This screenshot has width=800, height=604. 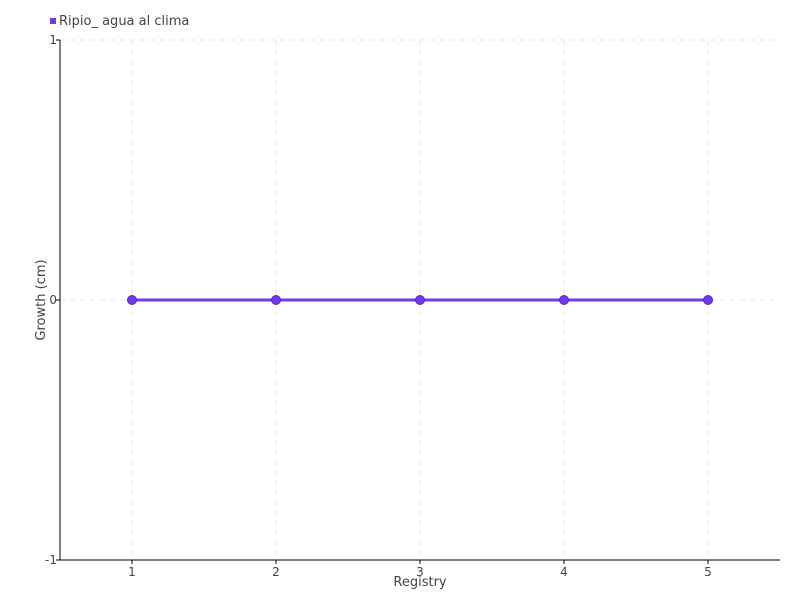 What do you see at coordinates (53, 21) in the screenshot?
I see `legend-swatch` at bounding box center [53, 21].